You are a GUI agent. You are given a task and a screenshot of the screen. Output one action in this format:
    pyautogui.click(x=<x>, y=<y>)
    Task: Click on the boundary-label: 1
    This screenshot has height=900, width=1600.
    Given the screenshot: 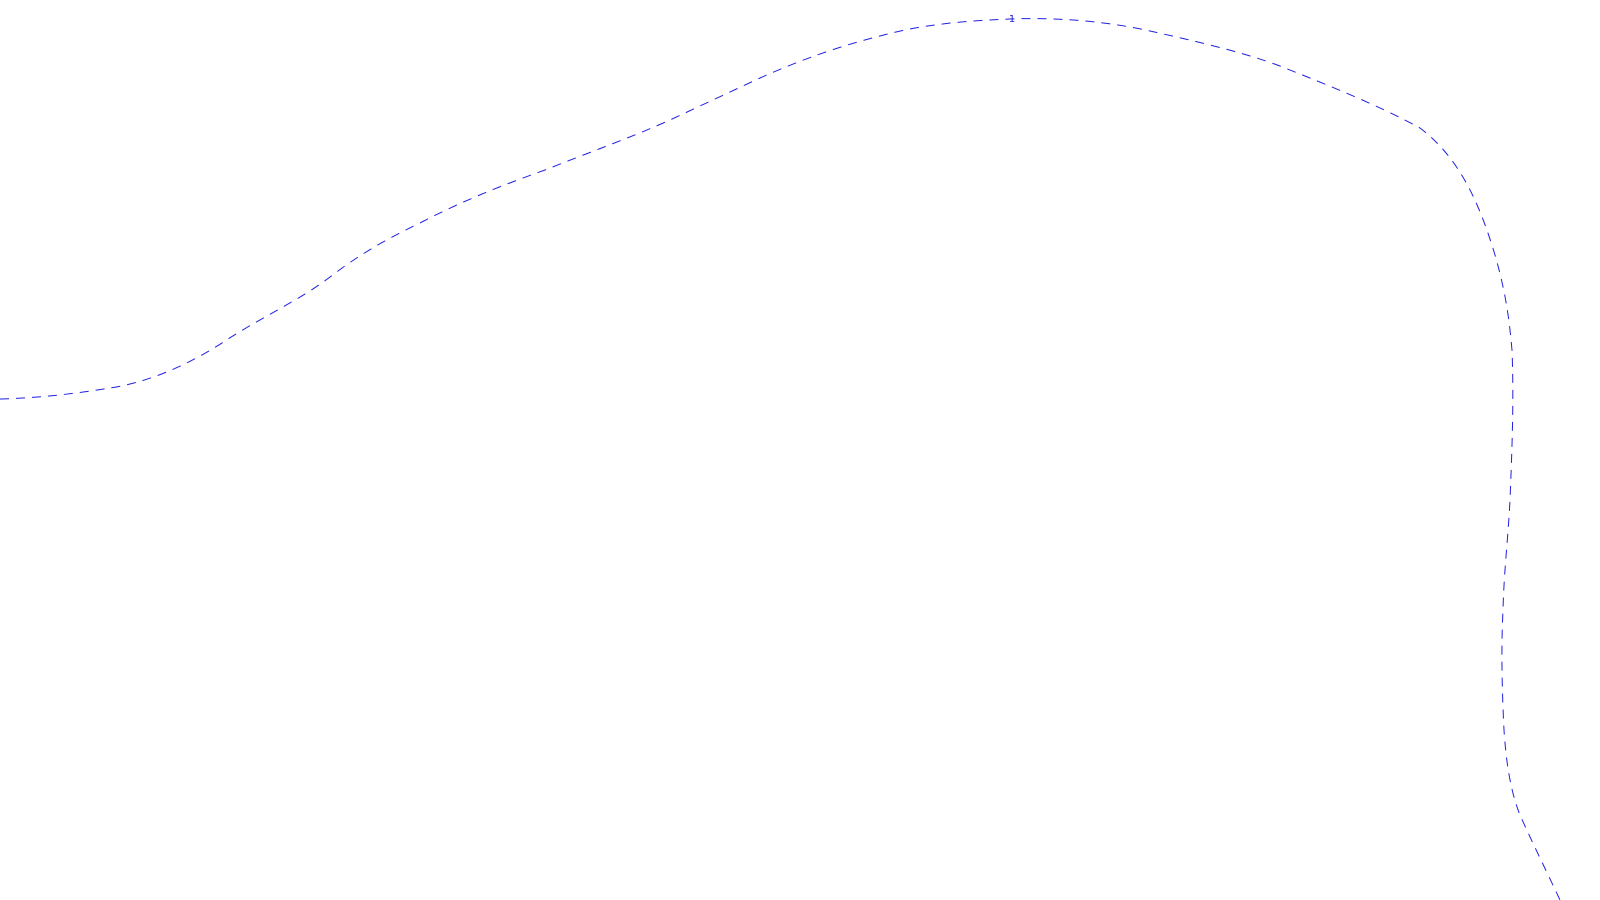 What is the action you would take?
    pyautogui.click(x=1012, y=19)
    